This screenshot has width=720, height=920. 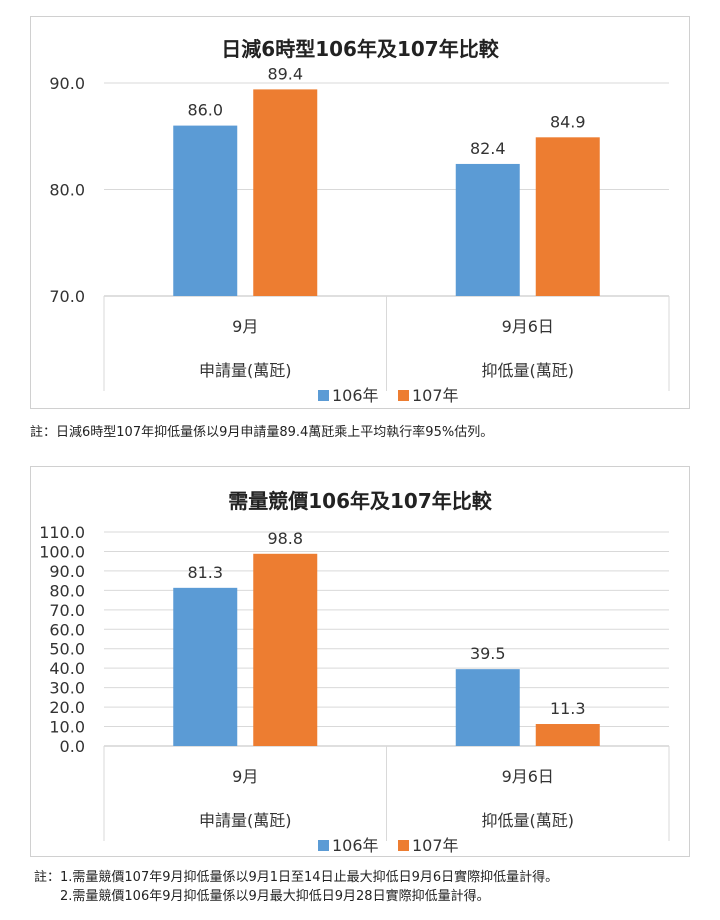 What do you see at coordinates (275, 896) in the screenshot?
I see `chart2-note-line2: 2.需量競價106年9月抑低量係以9月最大抑低日9月28日實際抑低量計得。` at bounding box center [275, 896].